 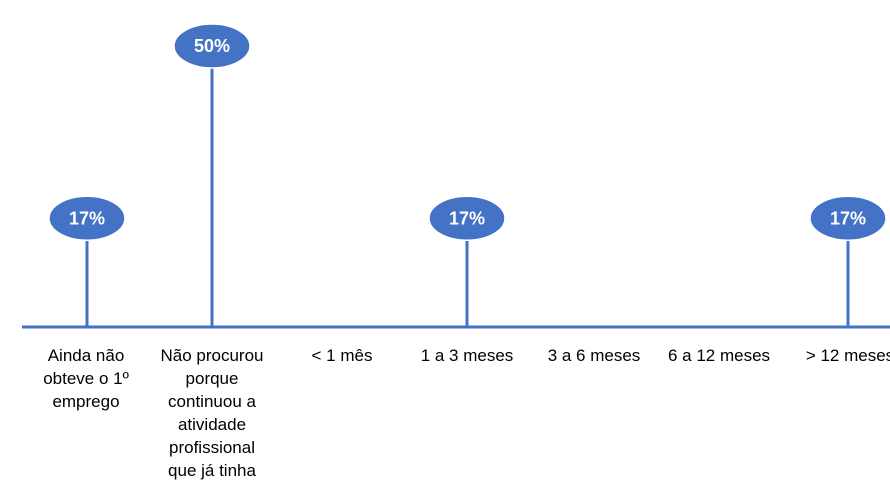 I want to click on data-label-6: 17%, so click(x=848, y=218).